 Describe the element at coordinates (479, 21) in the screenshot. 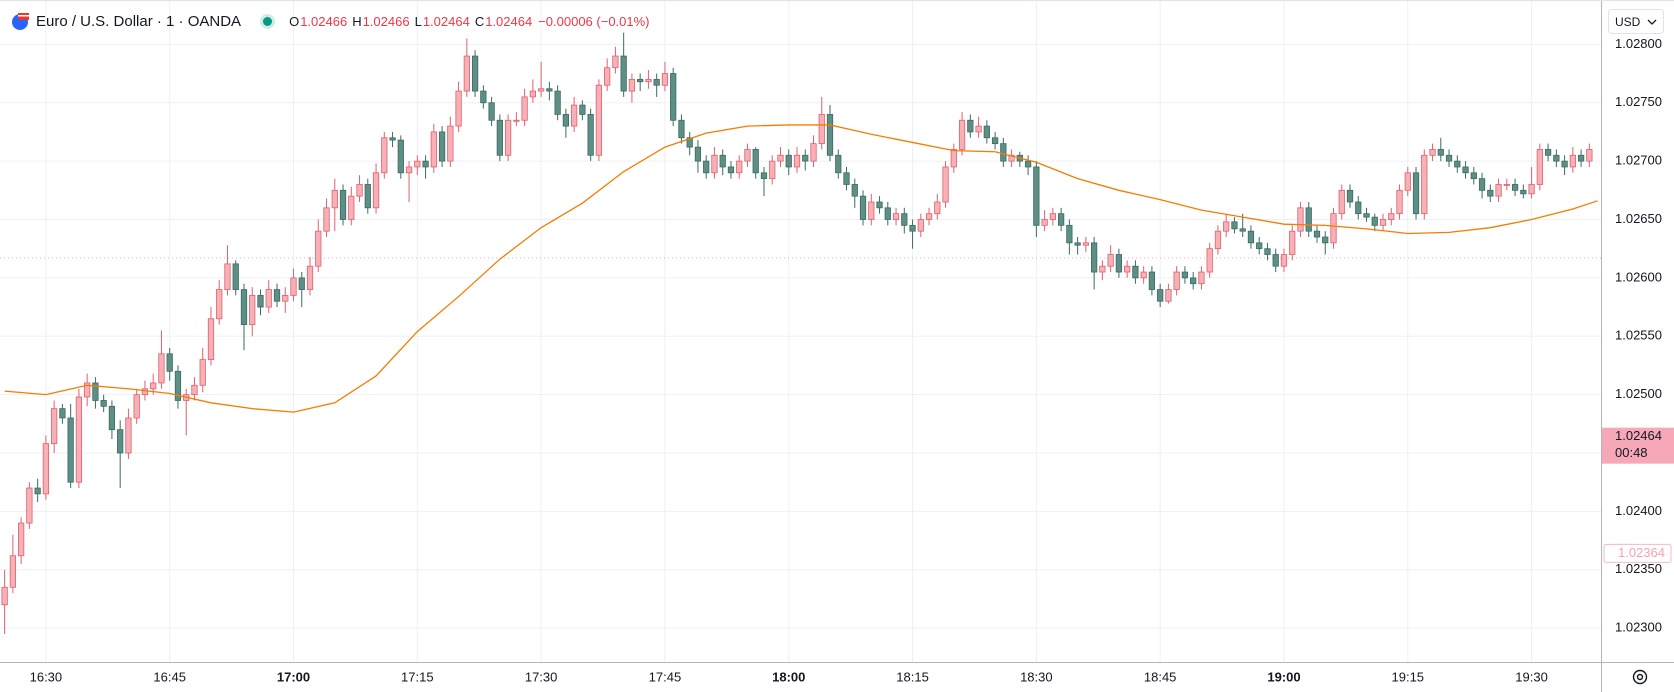

I see `ohlc-key: C` at that location.